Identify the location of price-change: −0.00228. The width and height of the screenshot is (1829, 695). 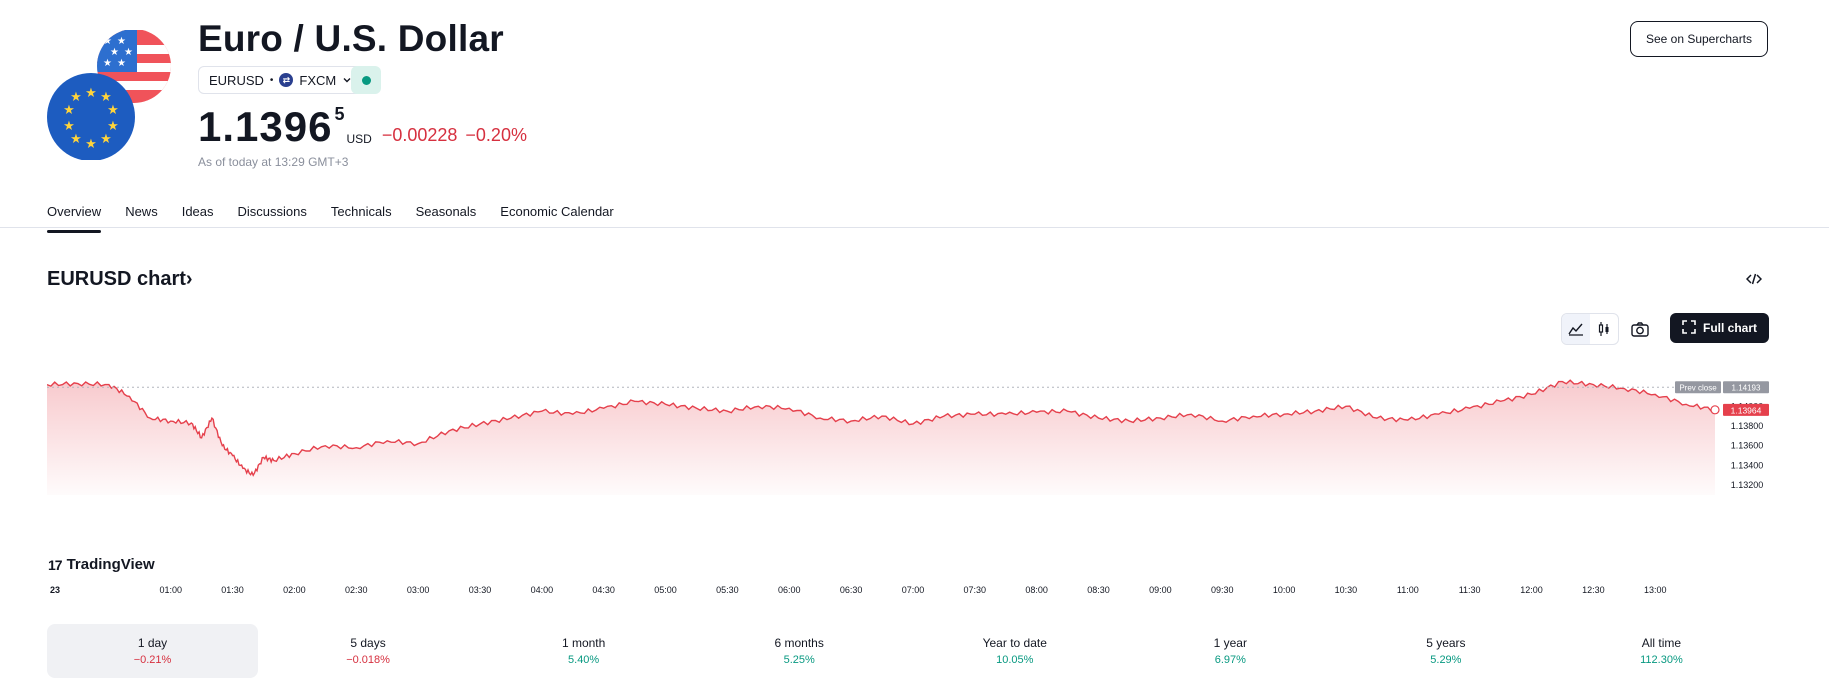
(419, 135).